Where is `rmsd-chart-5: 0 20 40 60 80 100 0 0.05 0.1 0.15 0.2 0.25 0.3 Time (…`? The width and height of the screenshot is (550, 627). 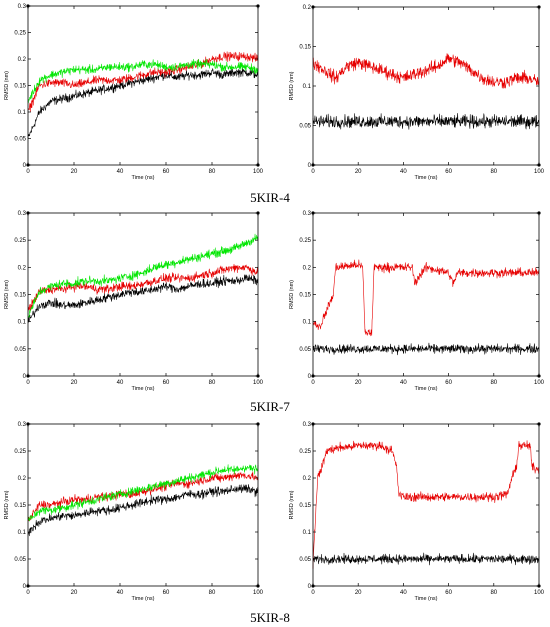 rmsd-chart-5: 0 20 40 60 80 100 0 0.05 0.1 0.15 0.2 0.25 0.3 Time (… is located at coordinates (134, 512).